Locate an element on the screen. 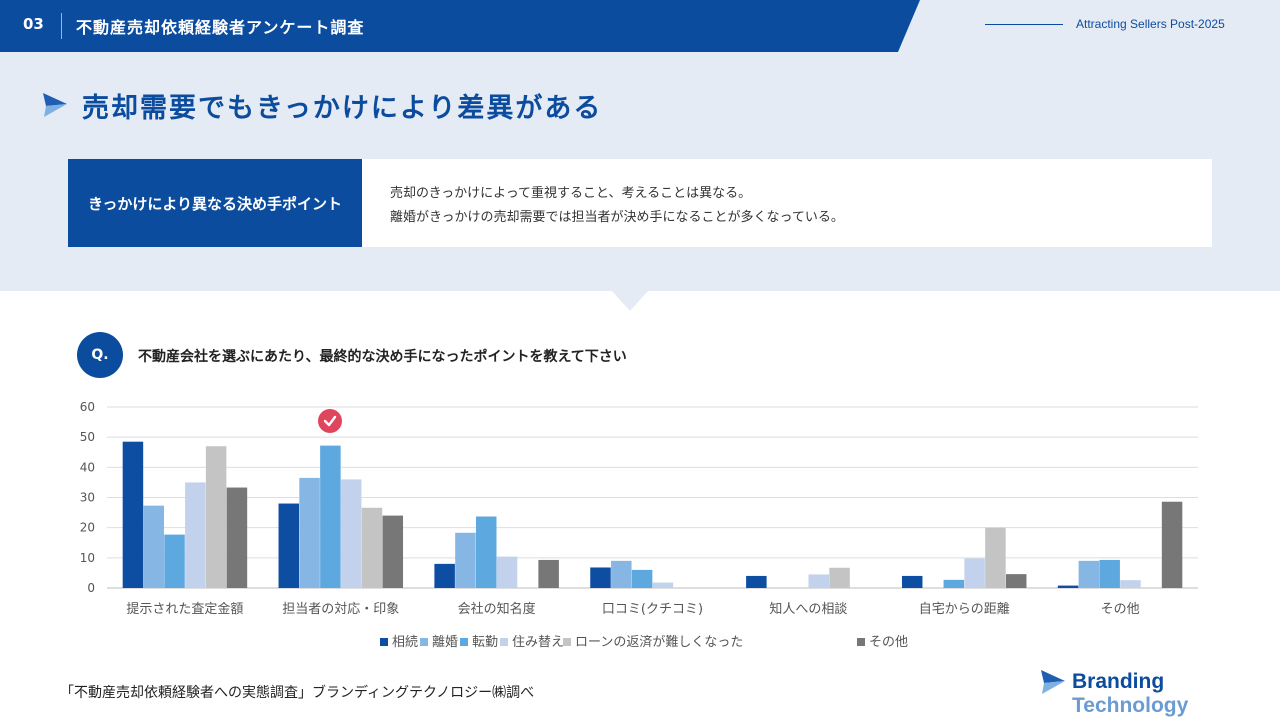 The height and width of the screenshot is (720, 1280). tagline-rule is located at coordinates (1024, 24).